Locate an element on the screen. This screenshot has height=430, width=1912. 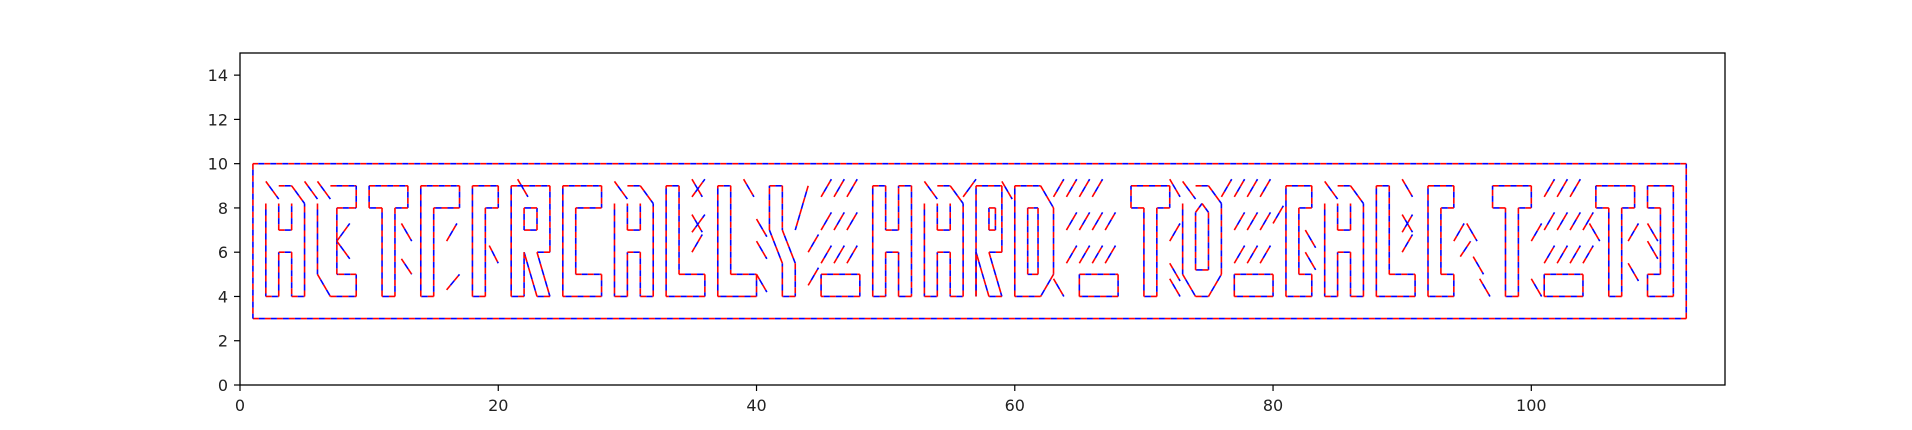
y-tick-label-12: 12 is located at coordinates (218, 119).